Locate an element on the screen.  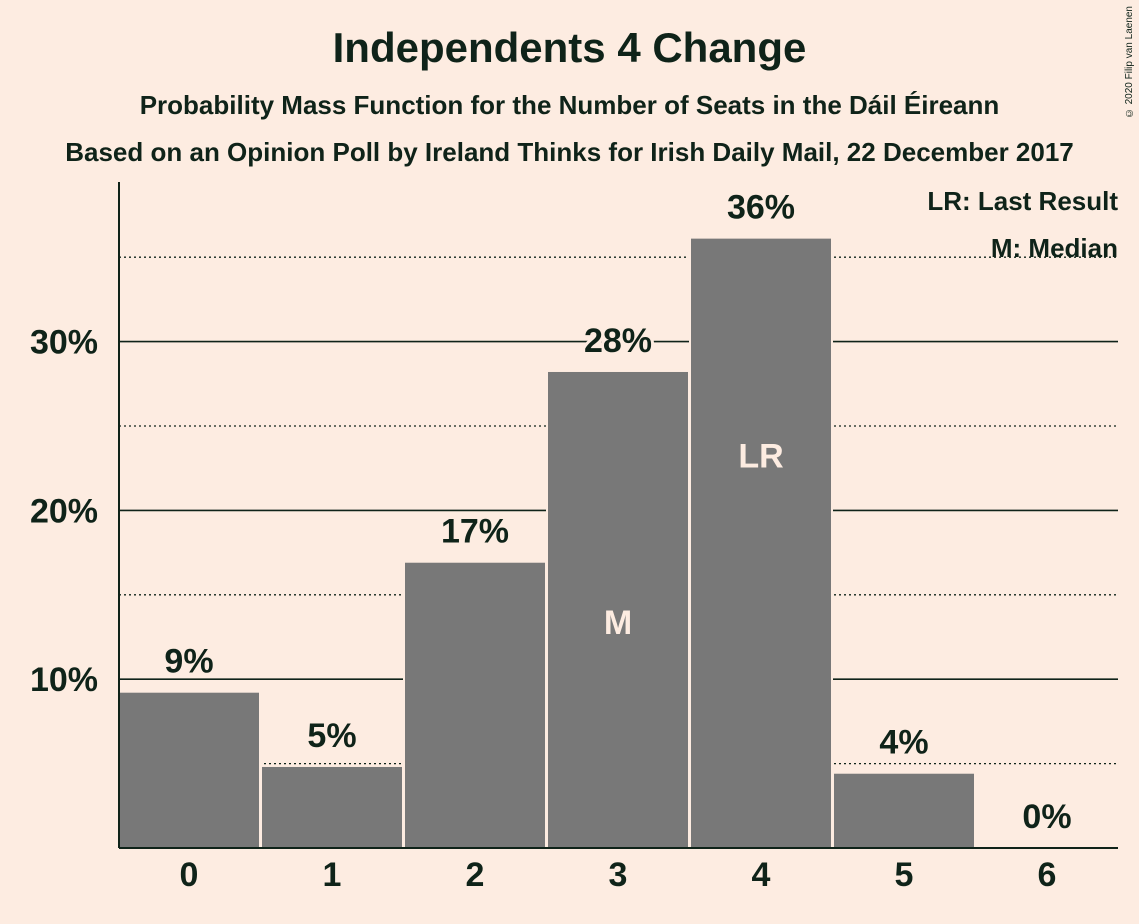
value-label: 17% is located at coordinates (475, 532).